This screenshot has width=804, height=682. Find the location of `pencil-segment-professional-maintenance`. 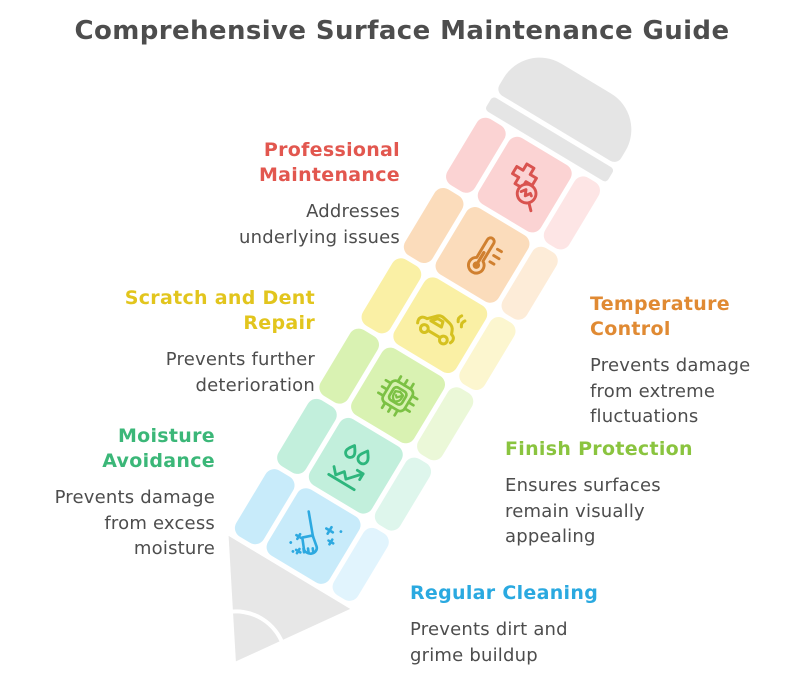

pencil-segment-professional-maintenance is located at coordinates (523, 183).